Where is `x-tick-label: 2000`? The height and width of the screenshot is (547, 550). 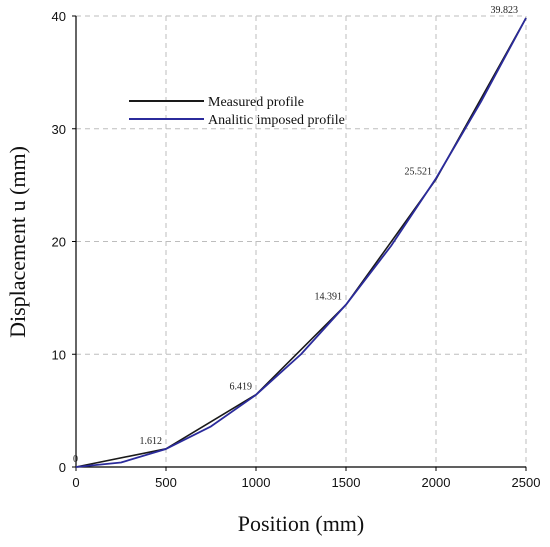
x-tick-label: 2000 is located at coordinates (436, 482).